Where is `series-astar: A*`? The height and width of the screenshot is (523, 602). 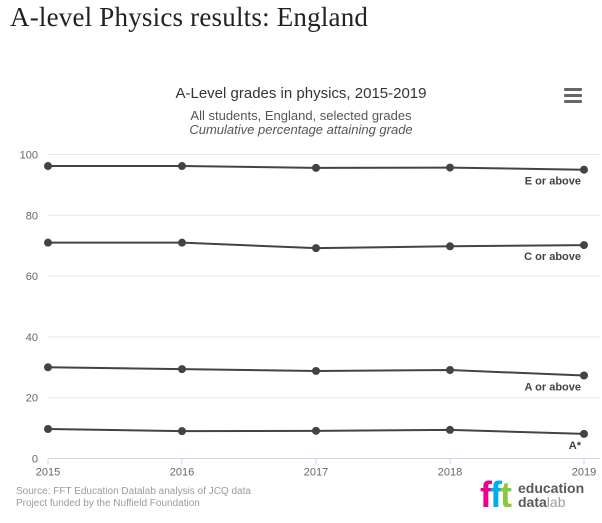 series-astar: A* is located at coordinates (316, 438).